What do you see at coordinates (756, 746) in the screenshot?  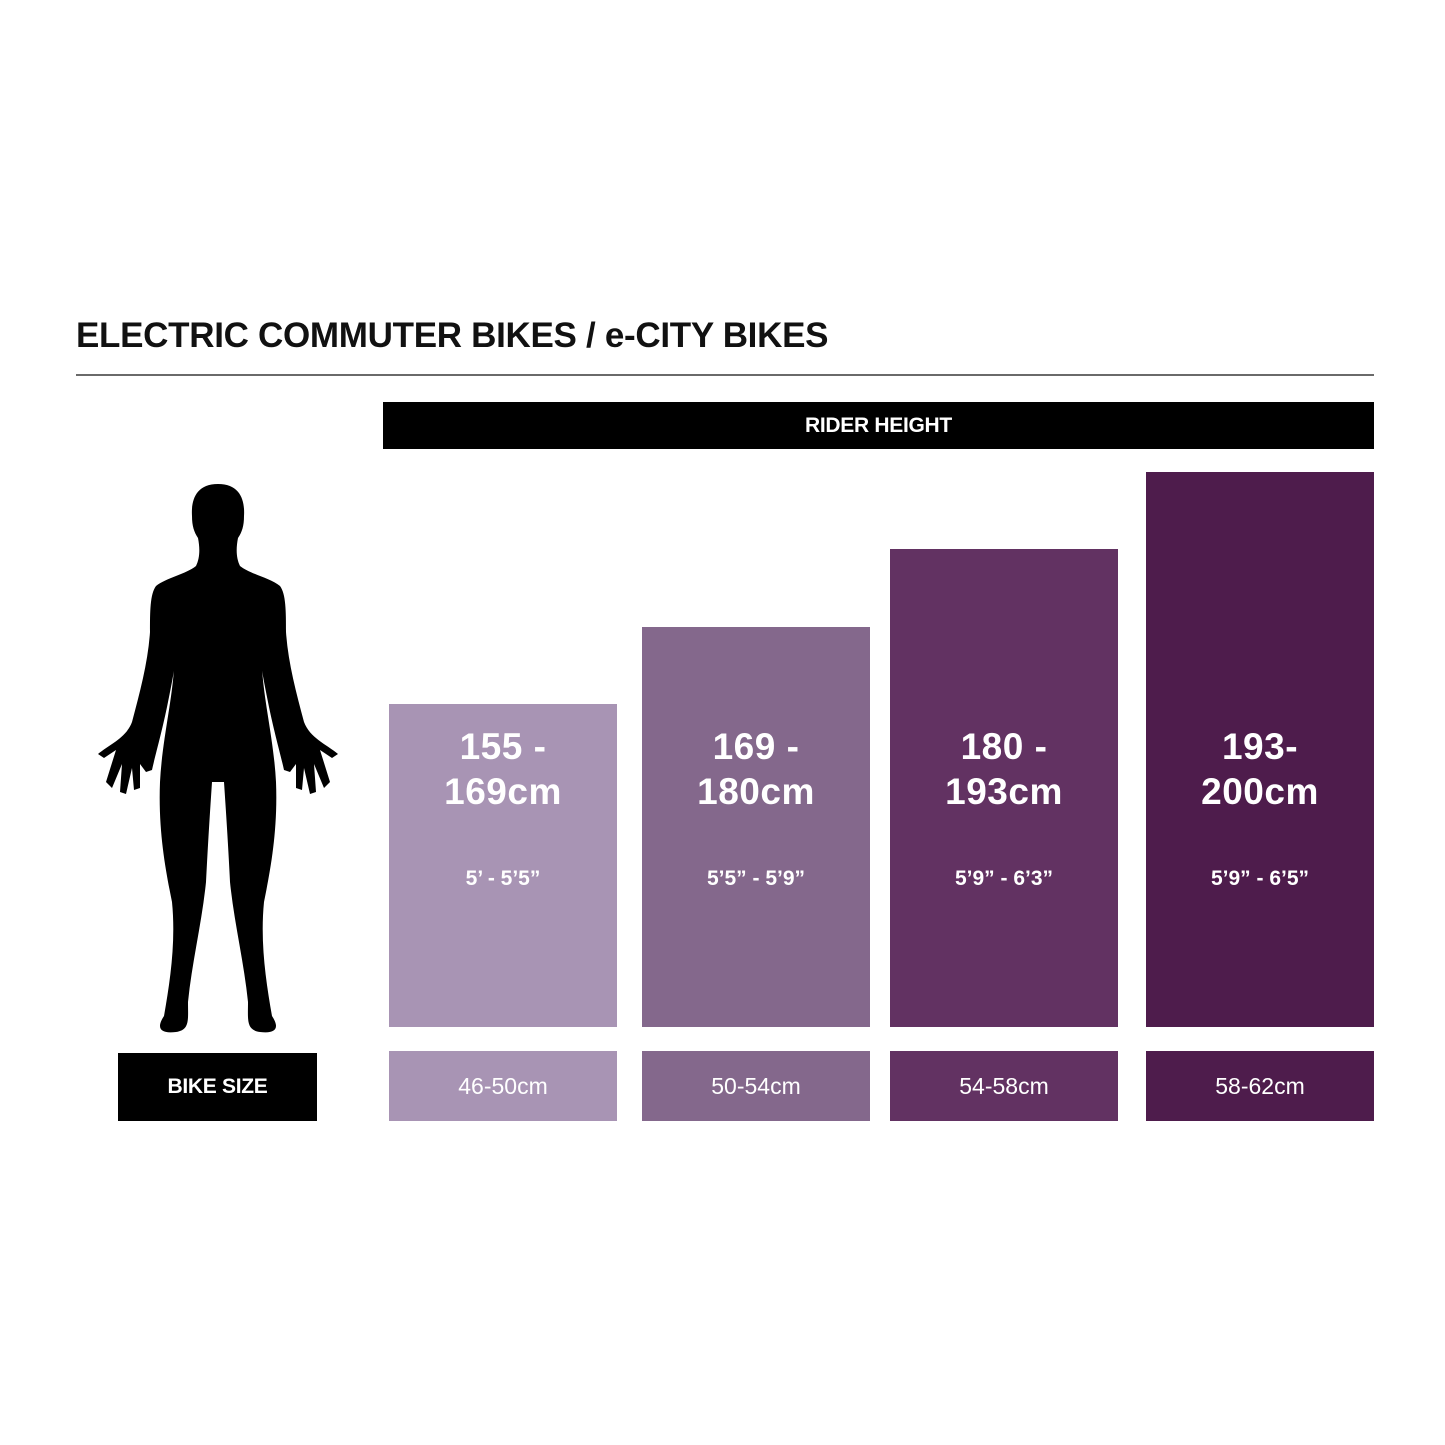 I see `cm-line-1: 169 -` at bounding box center [756, 746].